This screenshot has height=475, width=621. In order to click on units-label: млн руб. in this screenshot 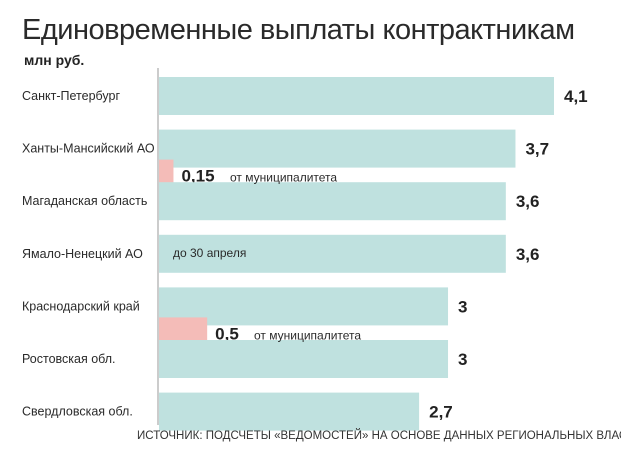, I will do `click(54, 60)`.